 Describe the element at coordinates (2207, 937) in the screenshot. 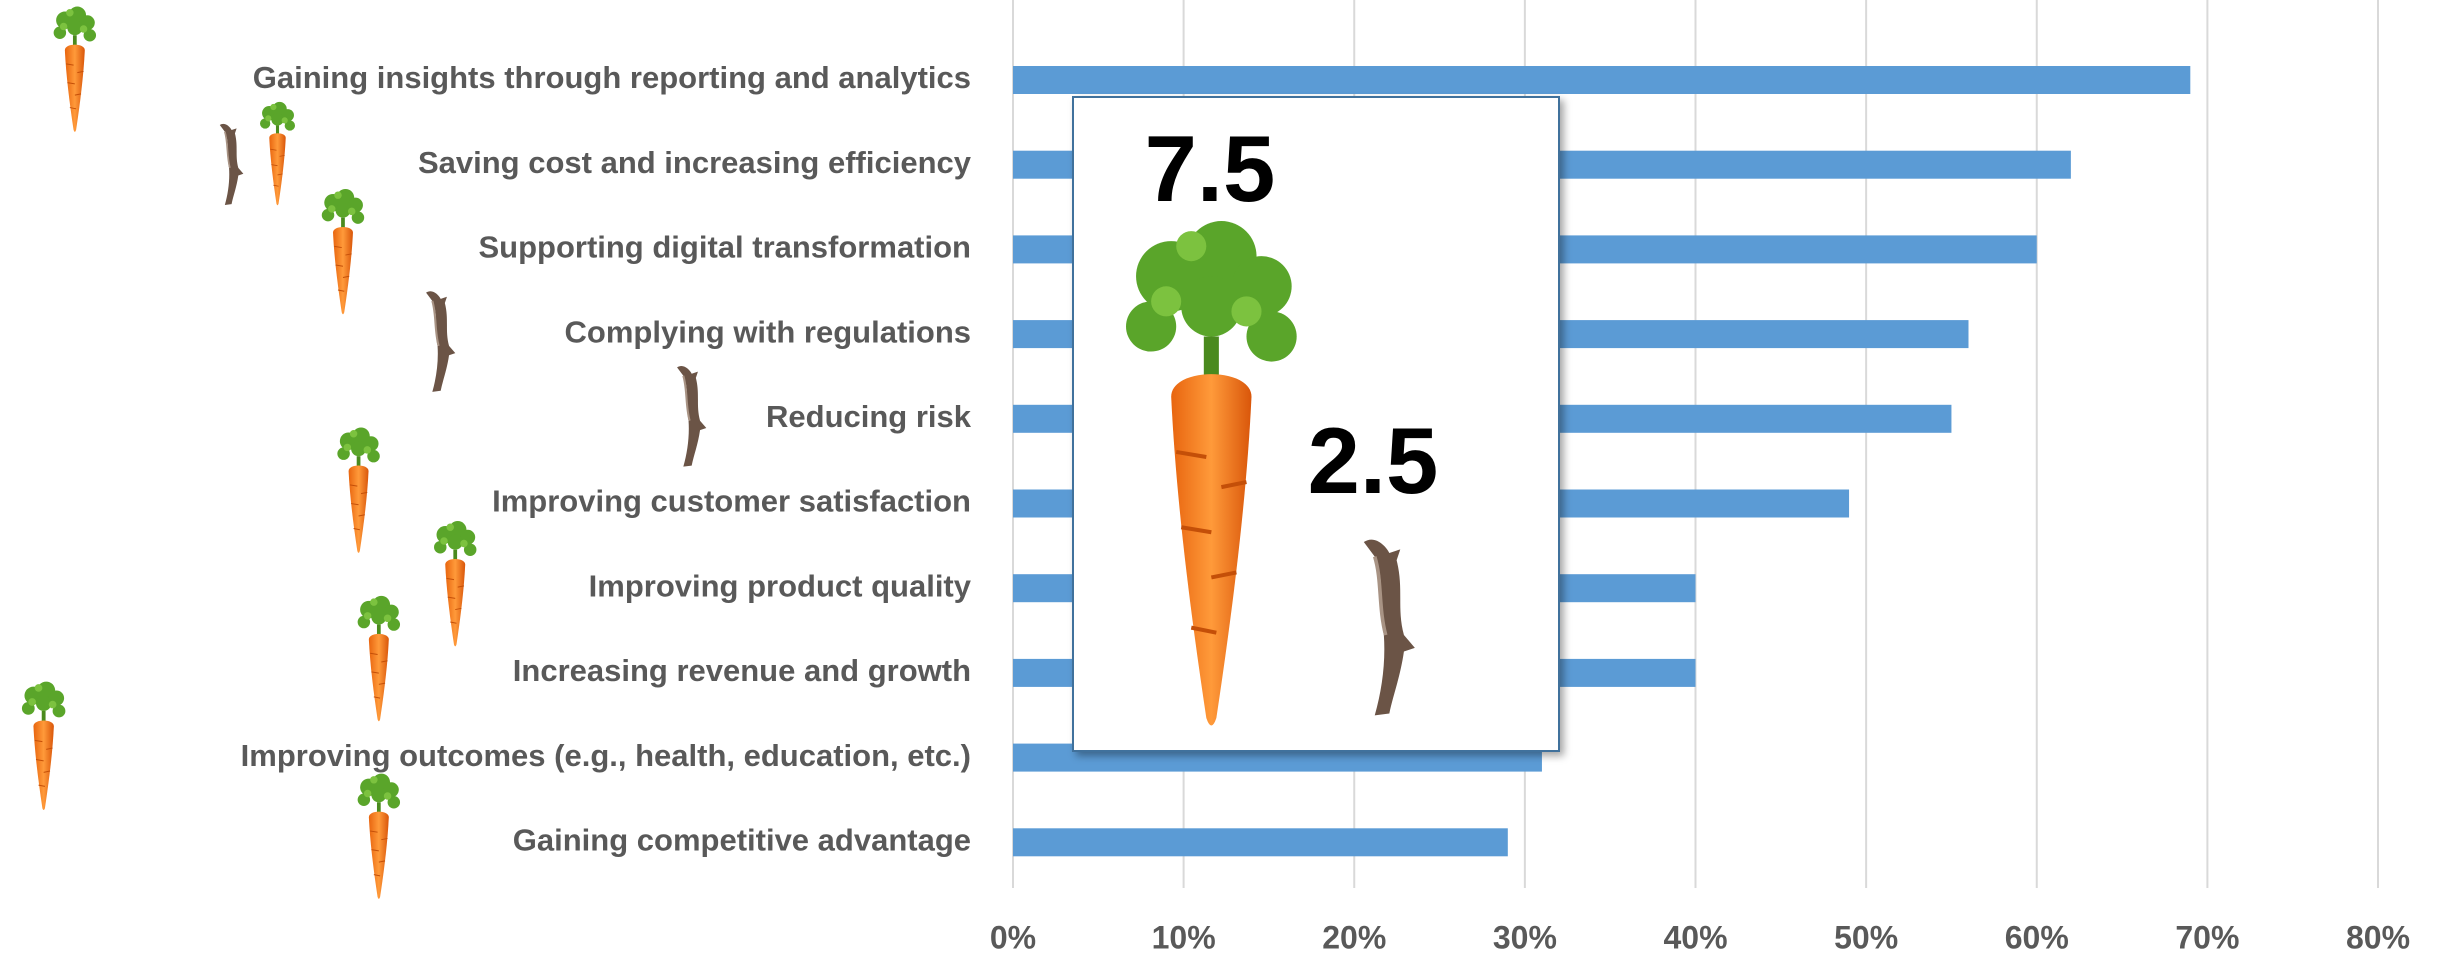

I see `x-tick-label: 70%` at that location.